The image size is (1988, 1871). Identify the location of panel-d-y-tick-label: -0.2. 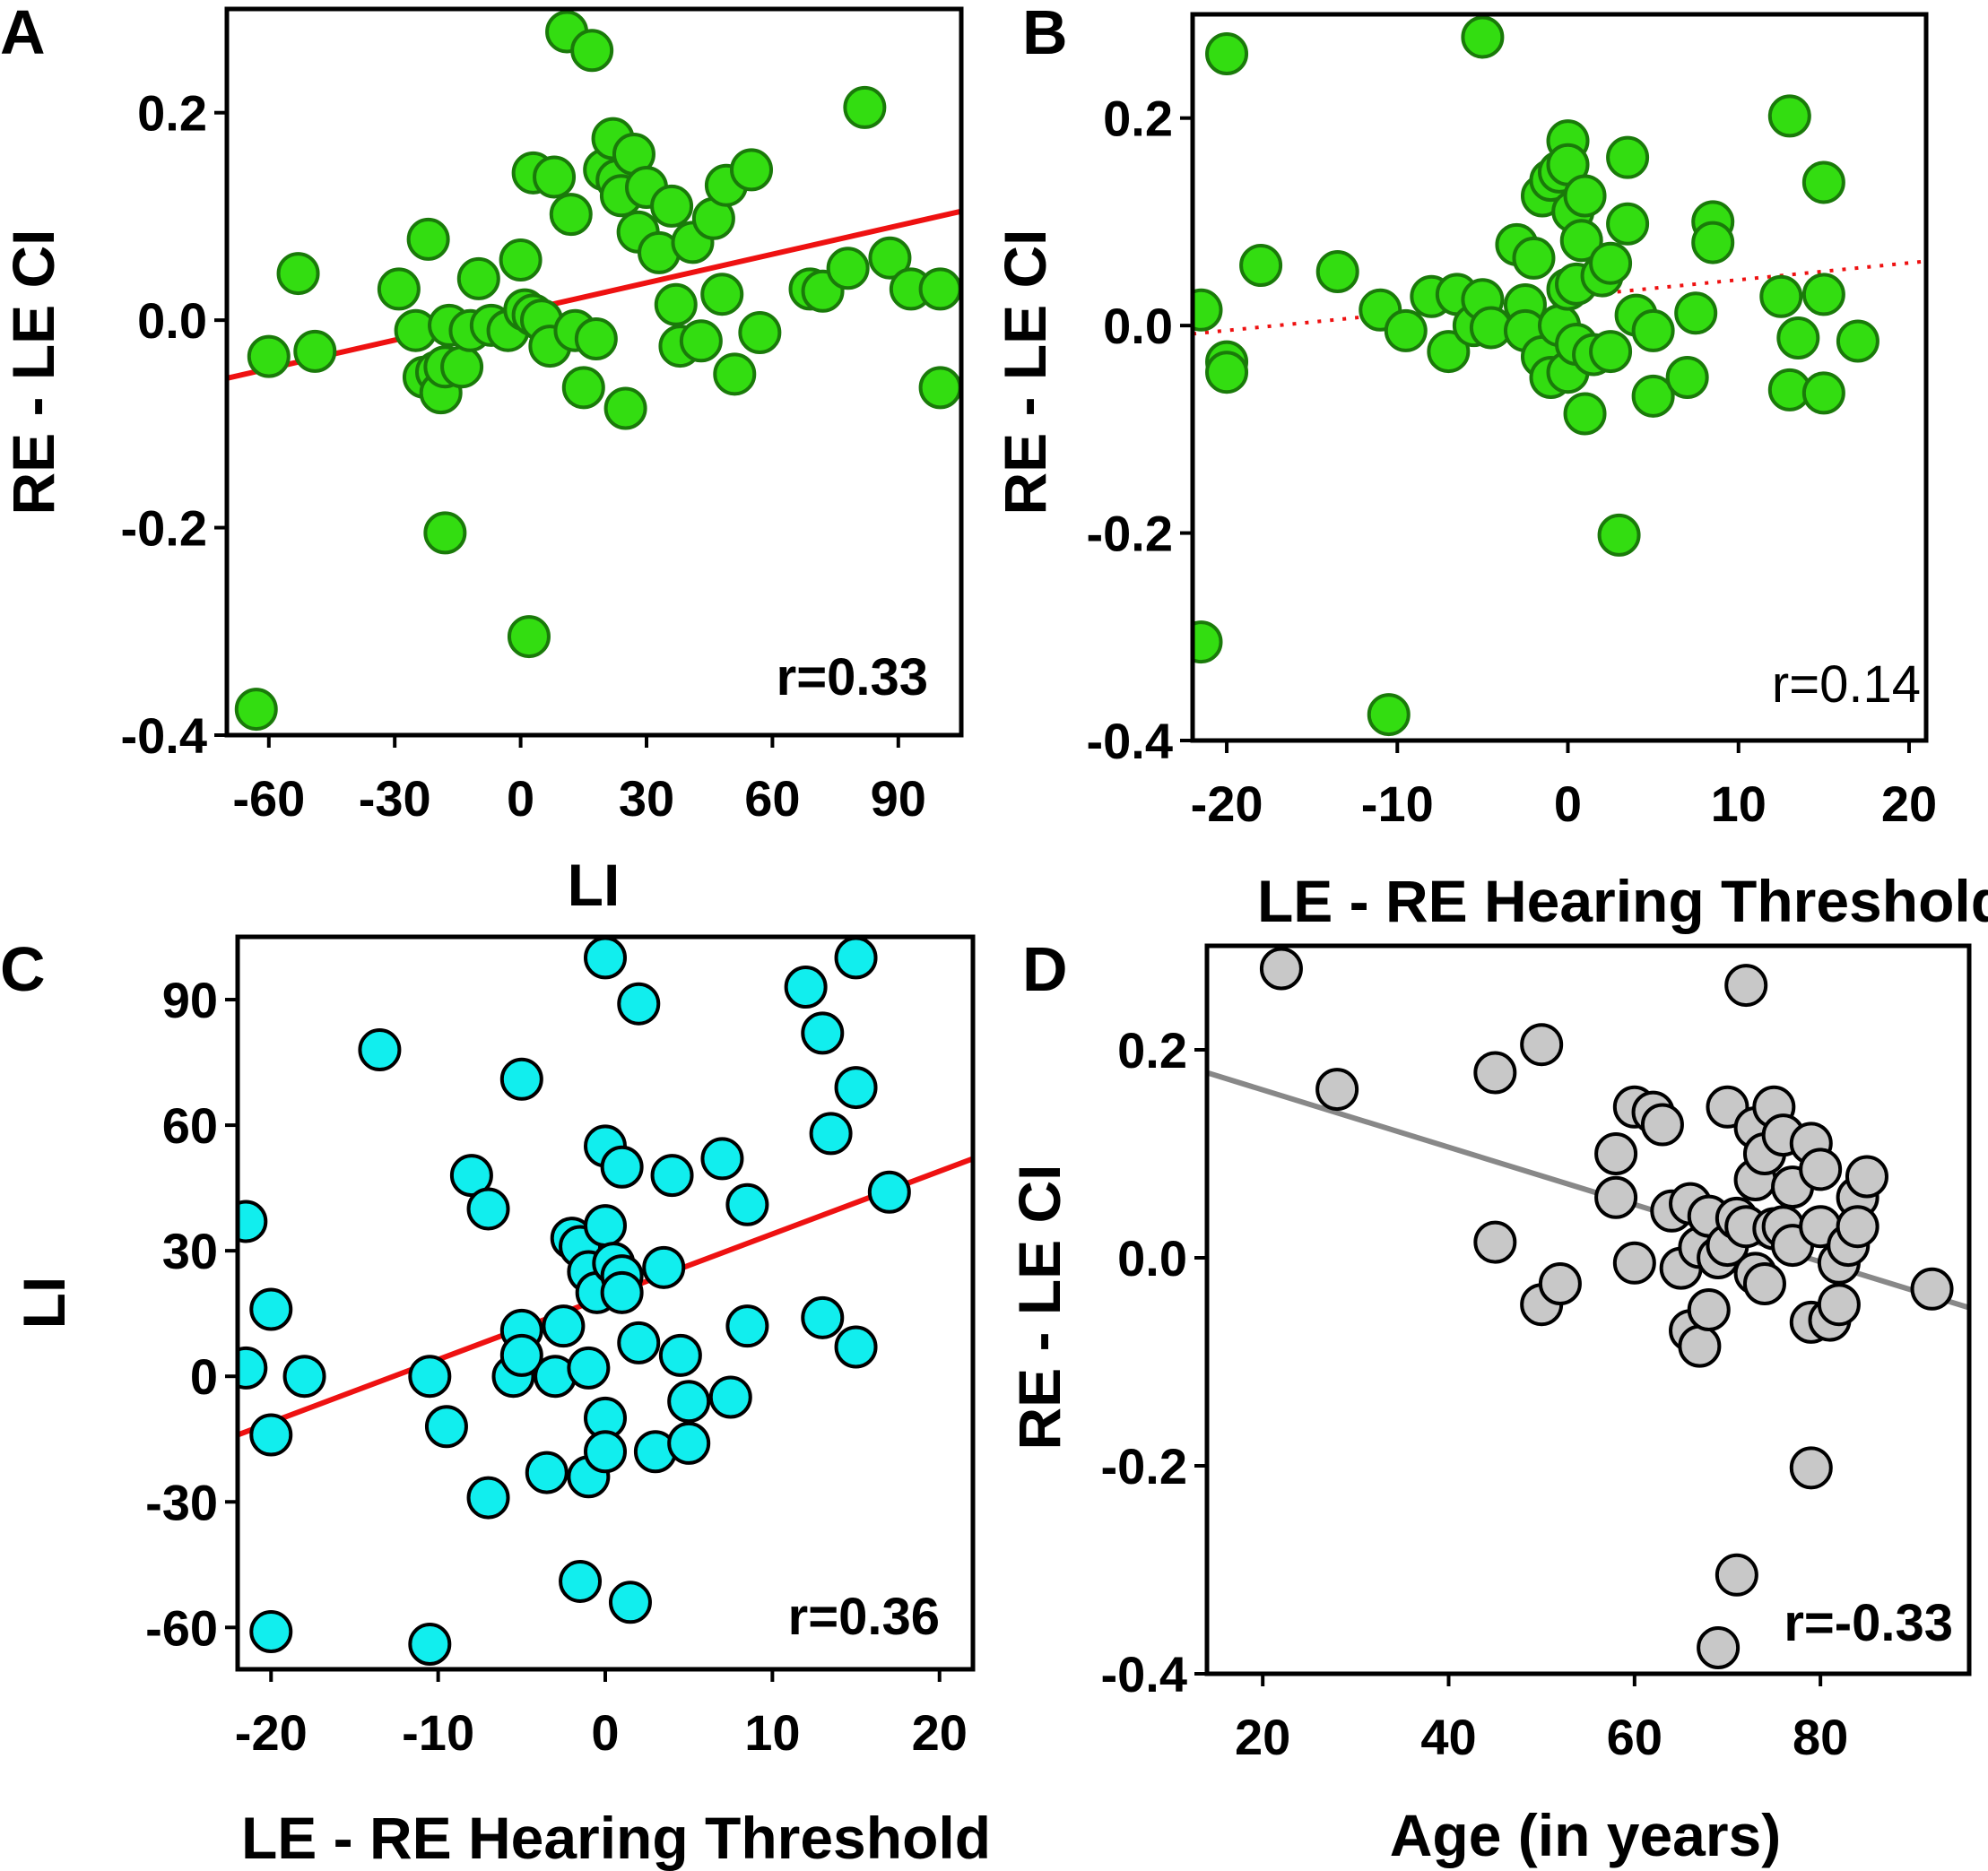
(1144, 1466).